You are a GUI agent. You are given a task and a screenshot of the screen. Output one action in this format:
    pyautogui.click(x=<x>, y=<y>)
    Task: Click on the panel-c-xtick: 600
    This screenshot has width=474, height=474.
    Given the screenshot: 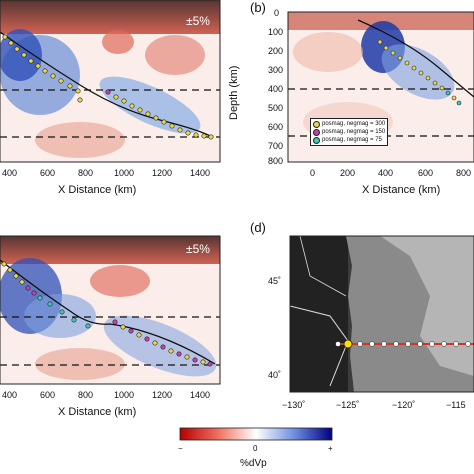 What is the action you would take?
    pyautogui.click(x=48, y=395)
    